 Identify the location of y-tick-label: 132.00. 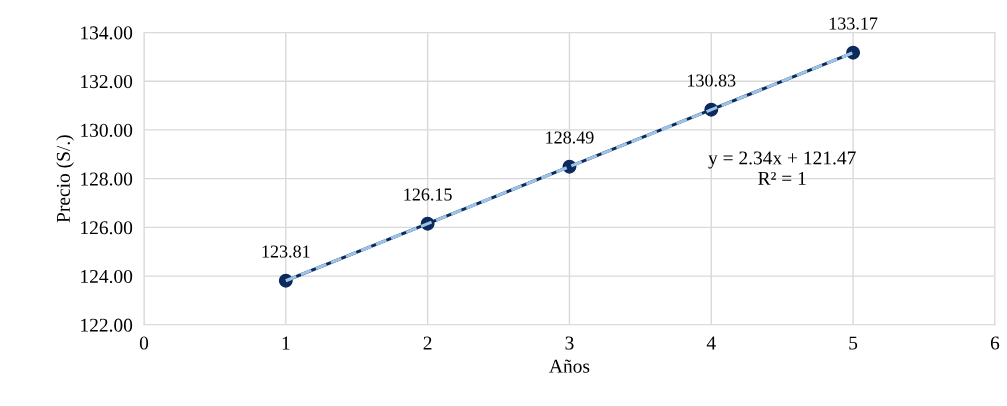
(107, 82).